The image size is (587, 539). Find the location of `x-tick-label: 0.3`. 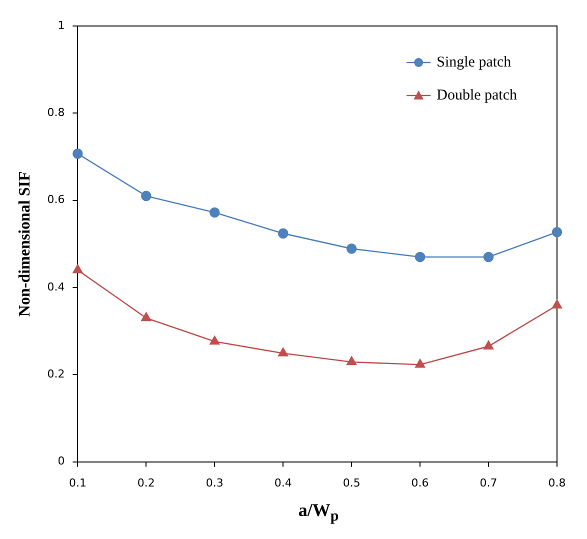

x-tick-label: 0.3 is located at coordinates (215, 483).